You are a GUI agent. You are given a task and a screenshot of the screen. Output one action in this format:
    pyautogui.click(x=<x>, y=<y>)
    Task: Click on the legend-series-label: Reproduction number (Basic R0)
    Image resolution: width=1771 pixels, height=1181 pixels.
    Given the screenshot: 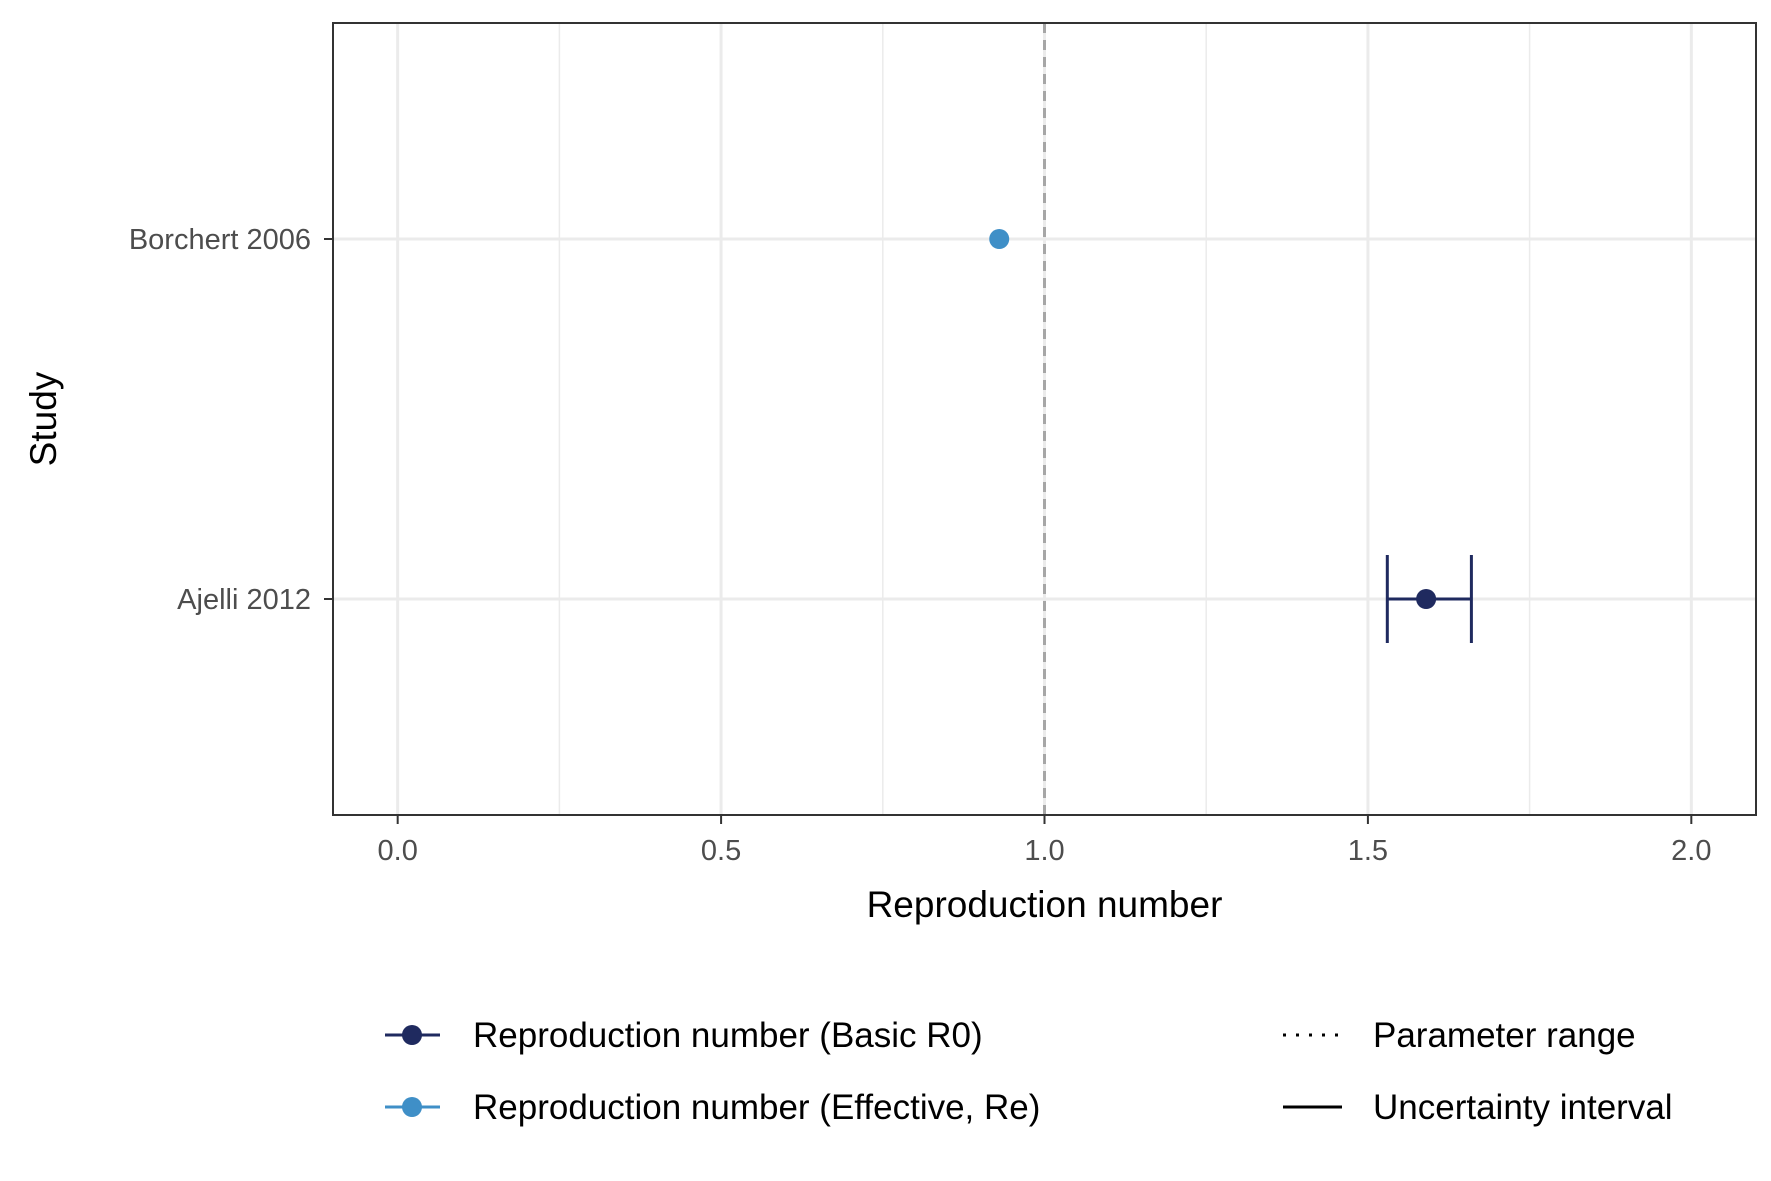 What is the action you would take?
    pyautogui.click(x=728, y=1035)
    